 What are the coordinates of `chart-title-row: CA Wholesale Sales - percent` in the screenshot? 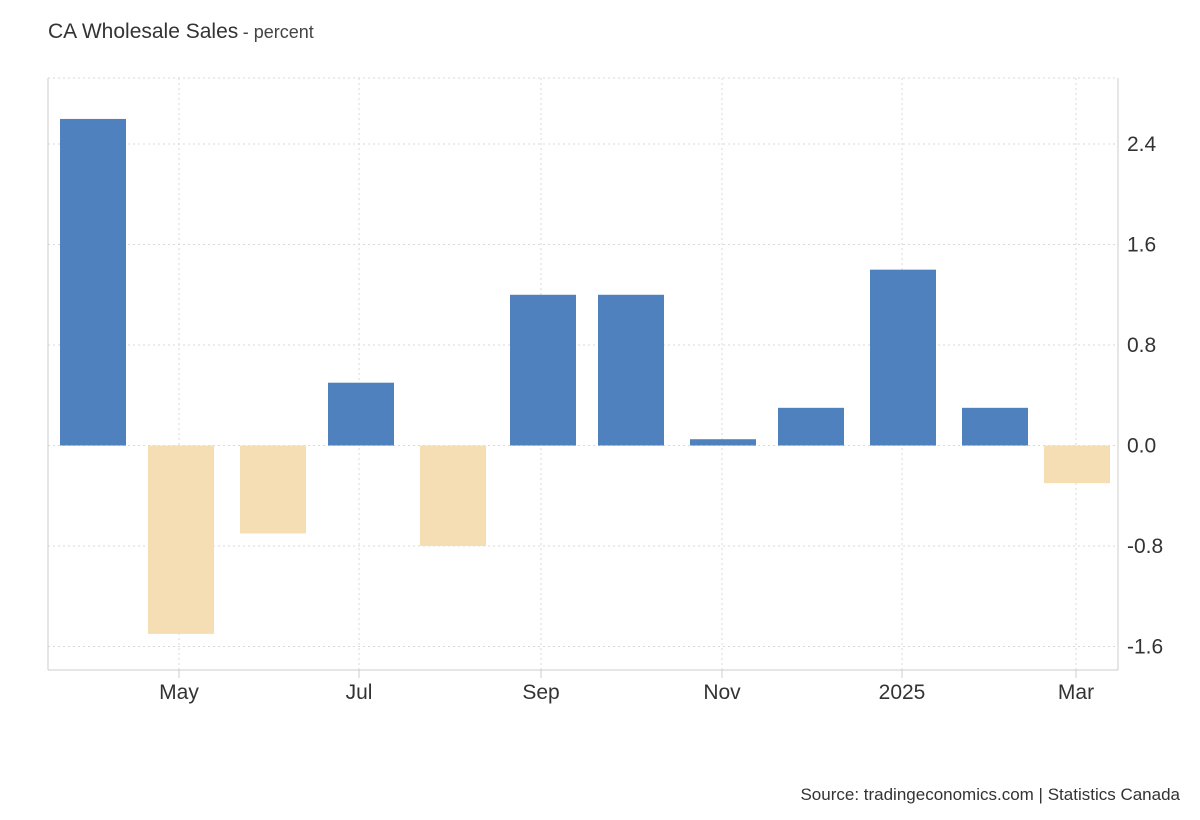 It's located at (181, 32).